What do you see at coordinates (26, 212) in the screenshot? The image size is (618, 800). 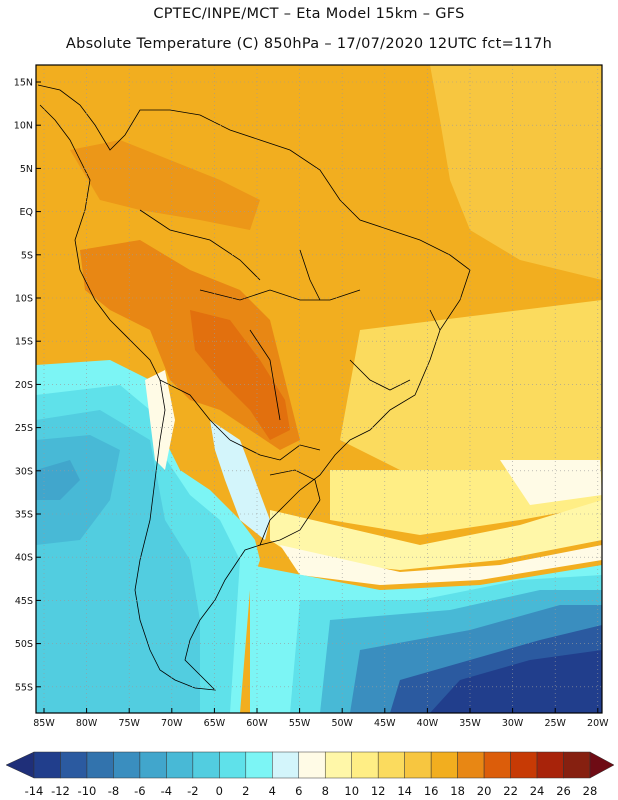 I see `latitude-label: EQ` at bounding box center [26, 212].